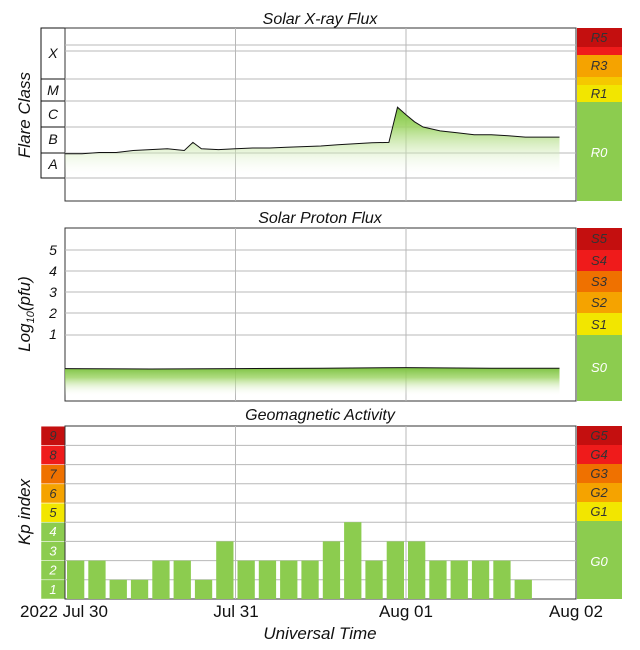 The width and height of the screenshot is (640, 650). What do you see at coordinates (319, 633) in the screenshot?
I see `x-axis-label: Universal Time` at bounding box center [319, 633].